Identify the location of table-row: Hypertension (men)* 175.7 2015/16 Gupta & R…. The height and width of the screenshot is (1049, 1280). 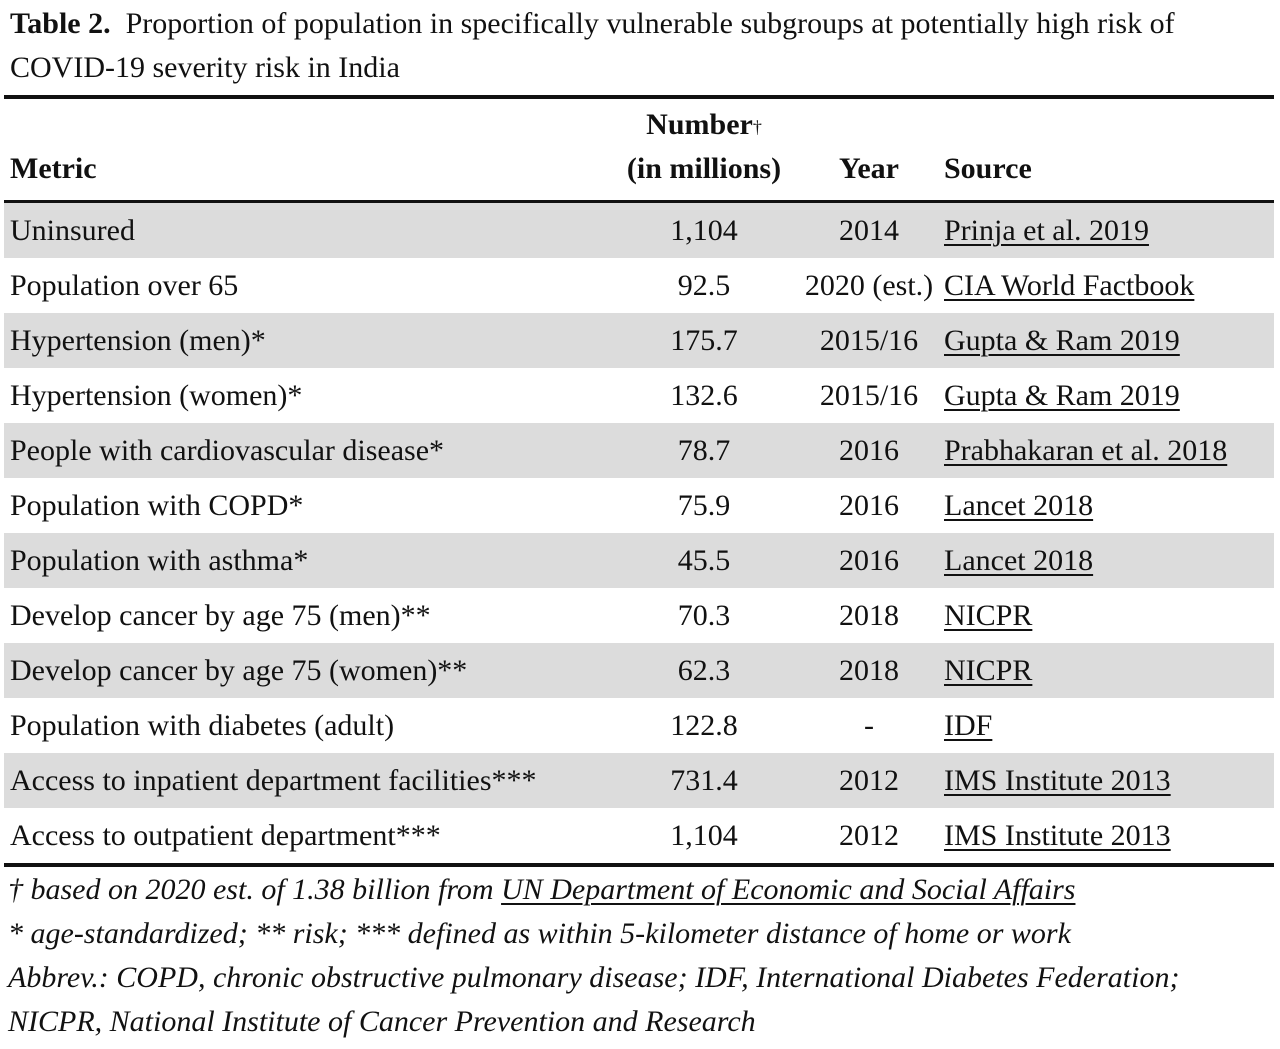
(639, 340).